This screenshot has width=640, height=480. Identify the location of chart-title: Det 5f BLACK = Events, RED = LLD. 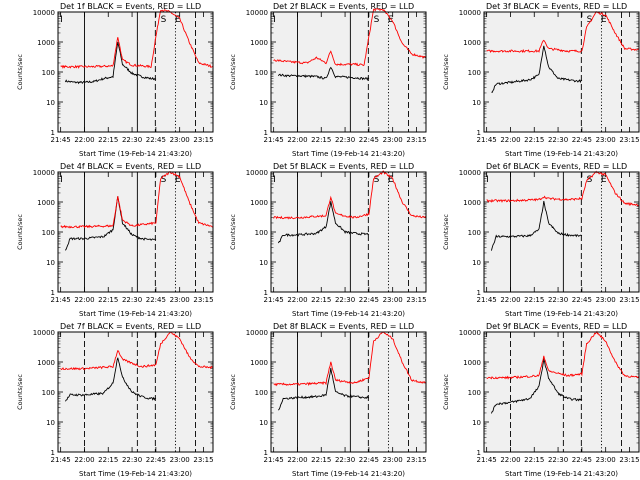
(343, 166).